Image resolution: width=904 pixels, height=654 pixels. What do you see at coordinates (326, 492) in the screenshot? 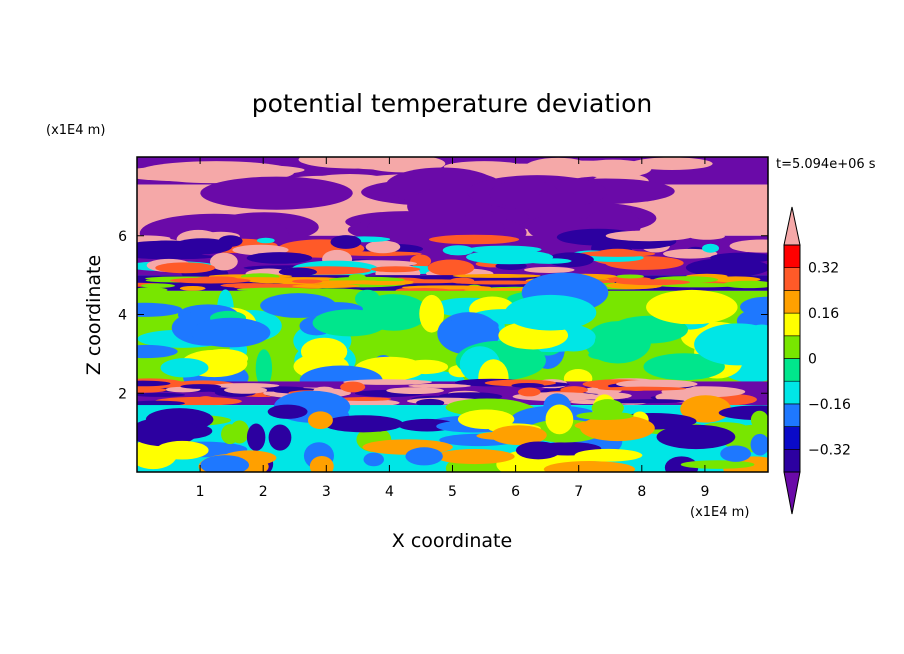
I see `x-tick-label: 3` at bounding box center [326, 492].